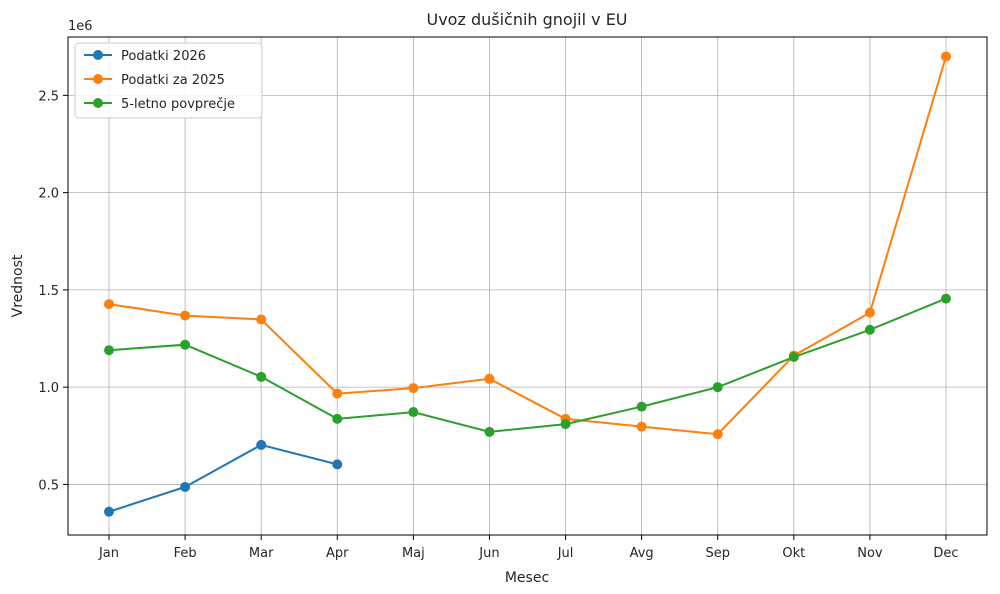  What do you see at coordinates (642, 553) in the screenshot?
I see `x-tick-label: Avg` at bounding box center [642, 553].